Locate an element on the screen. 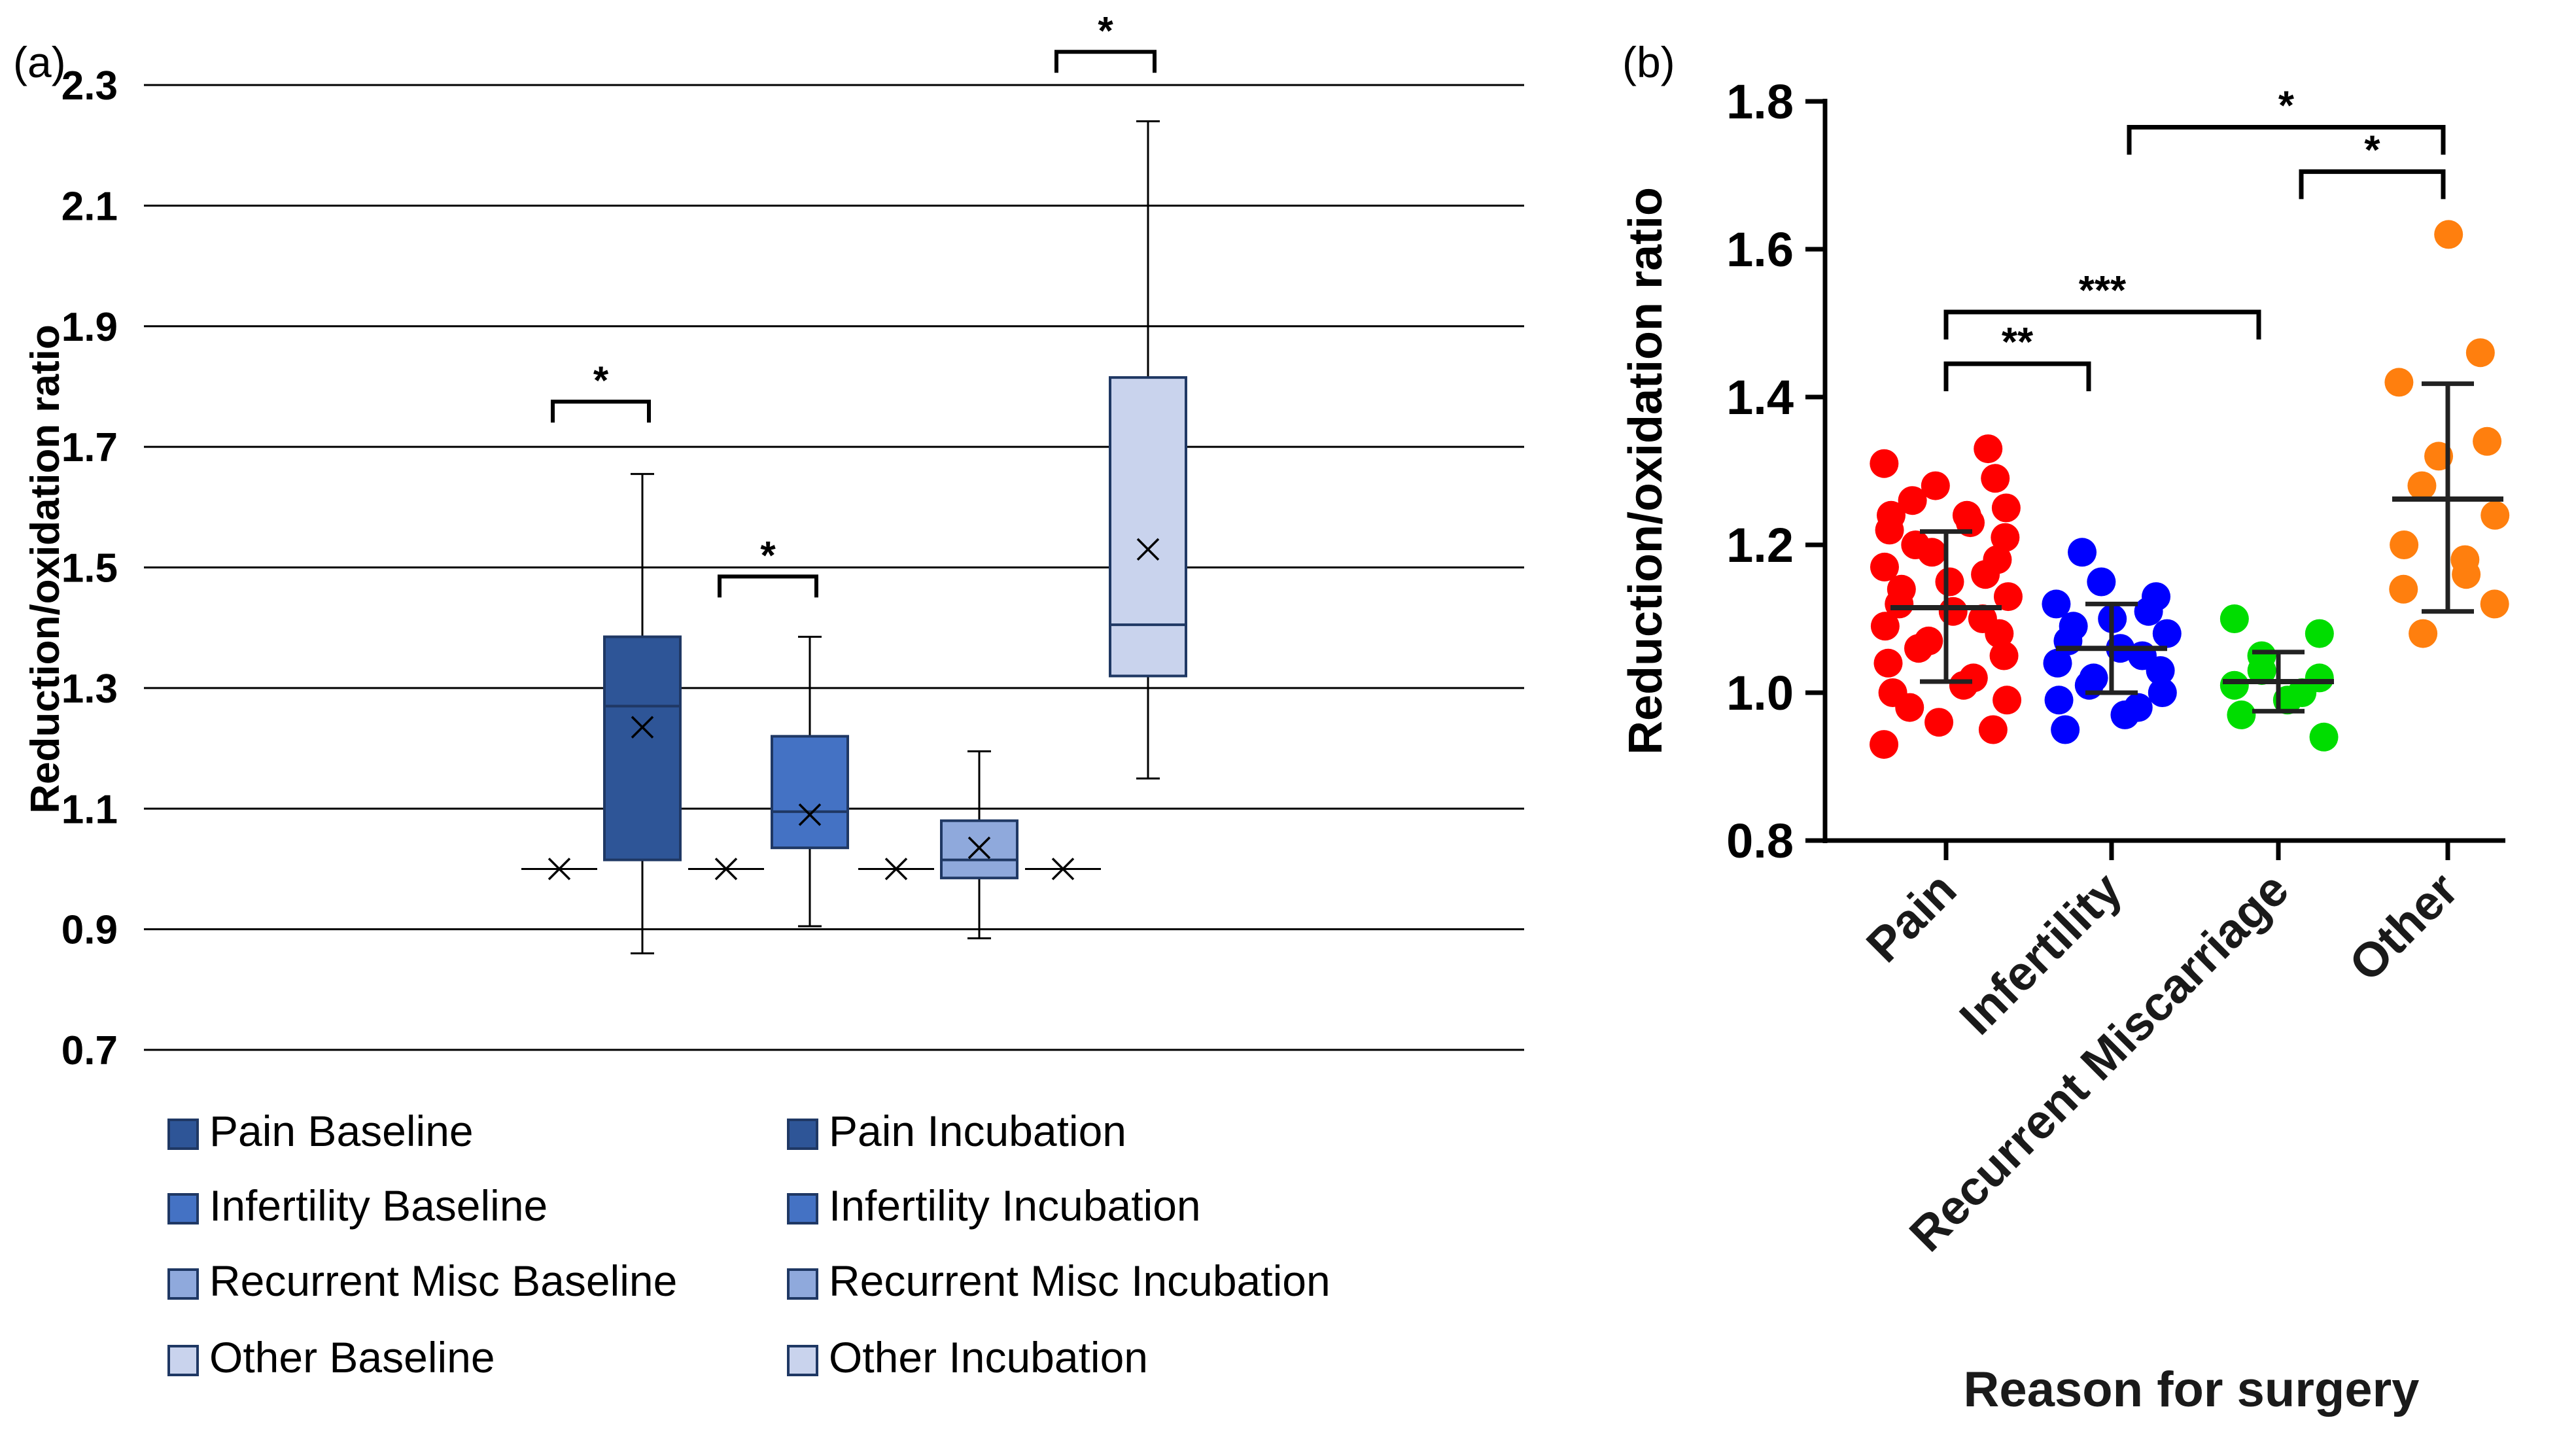  legend-label: Other Incubation is located at coordinates (989, 1357).